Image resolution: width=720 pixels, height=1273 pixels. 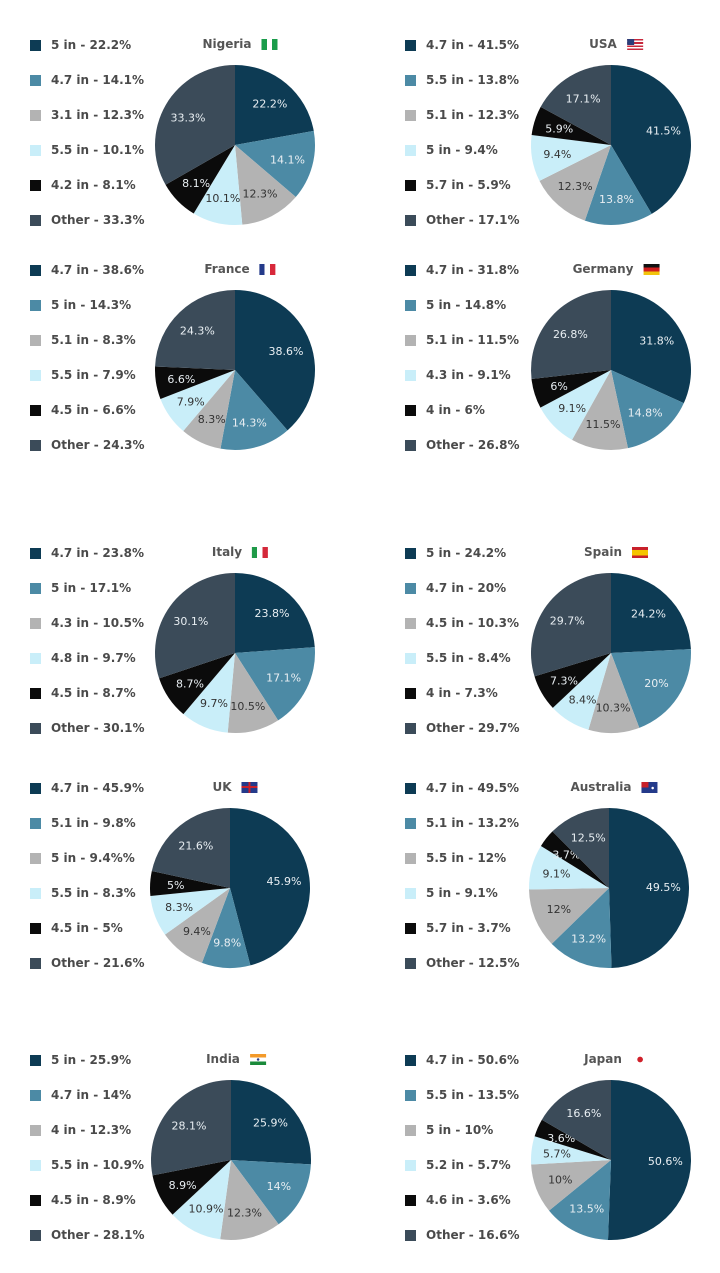 What do you see at coordinates (473, 823) in the screenshot?
I see `legend-label: 5.1 in - 13.2%` at bounding box center [473, 823].